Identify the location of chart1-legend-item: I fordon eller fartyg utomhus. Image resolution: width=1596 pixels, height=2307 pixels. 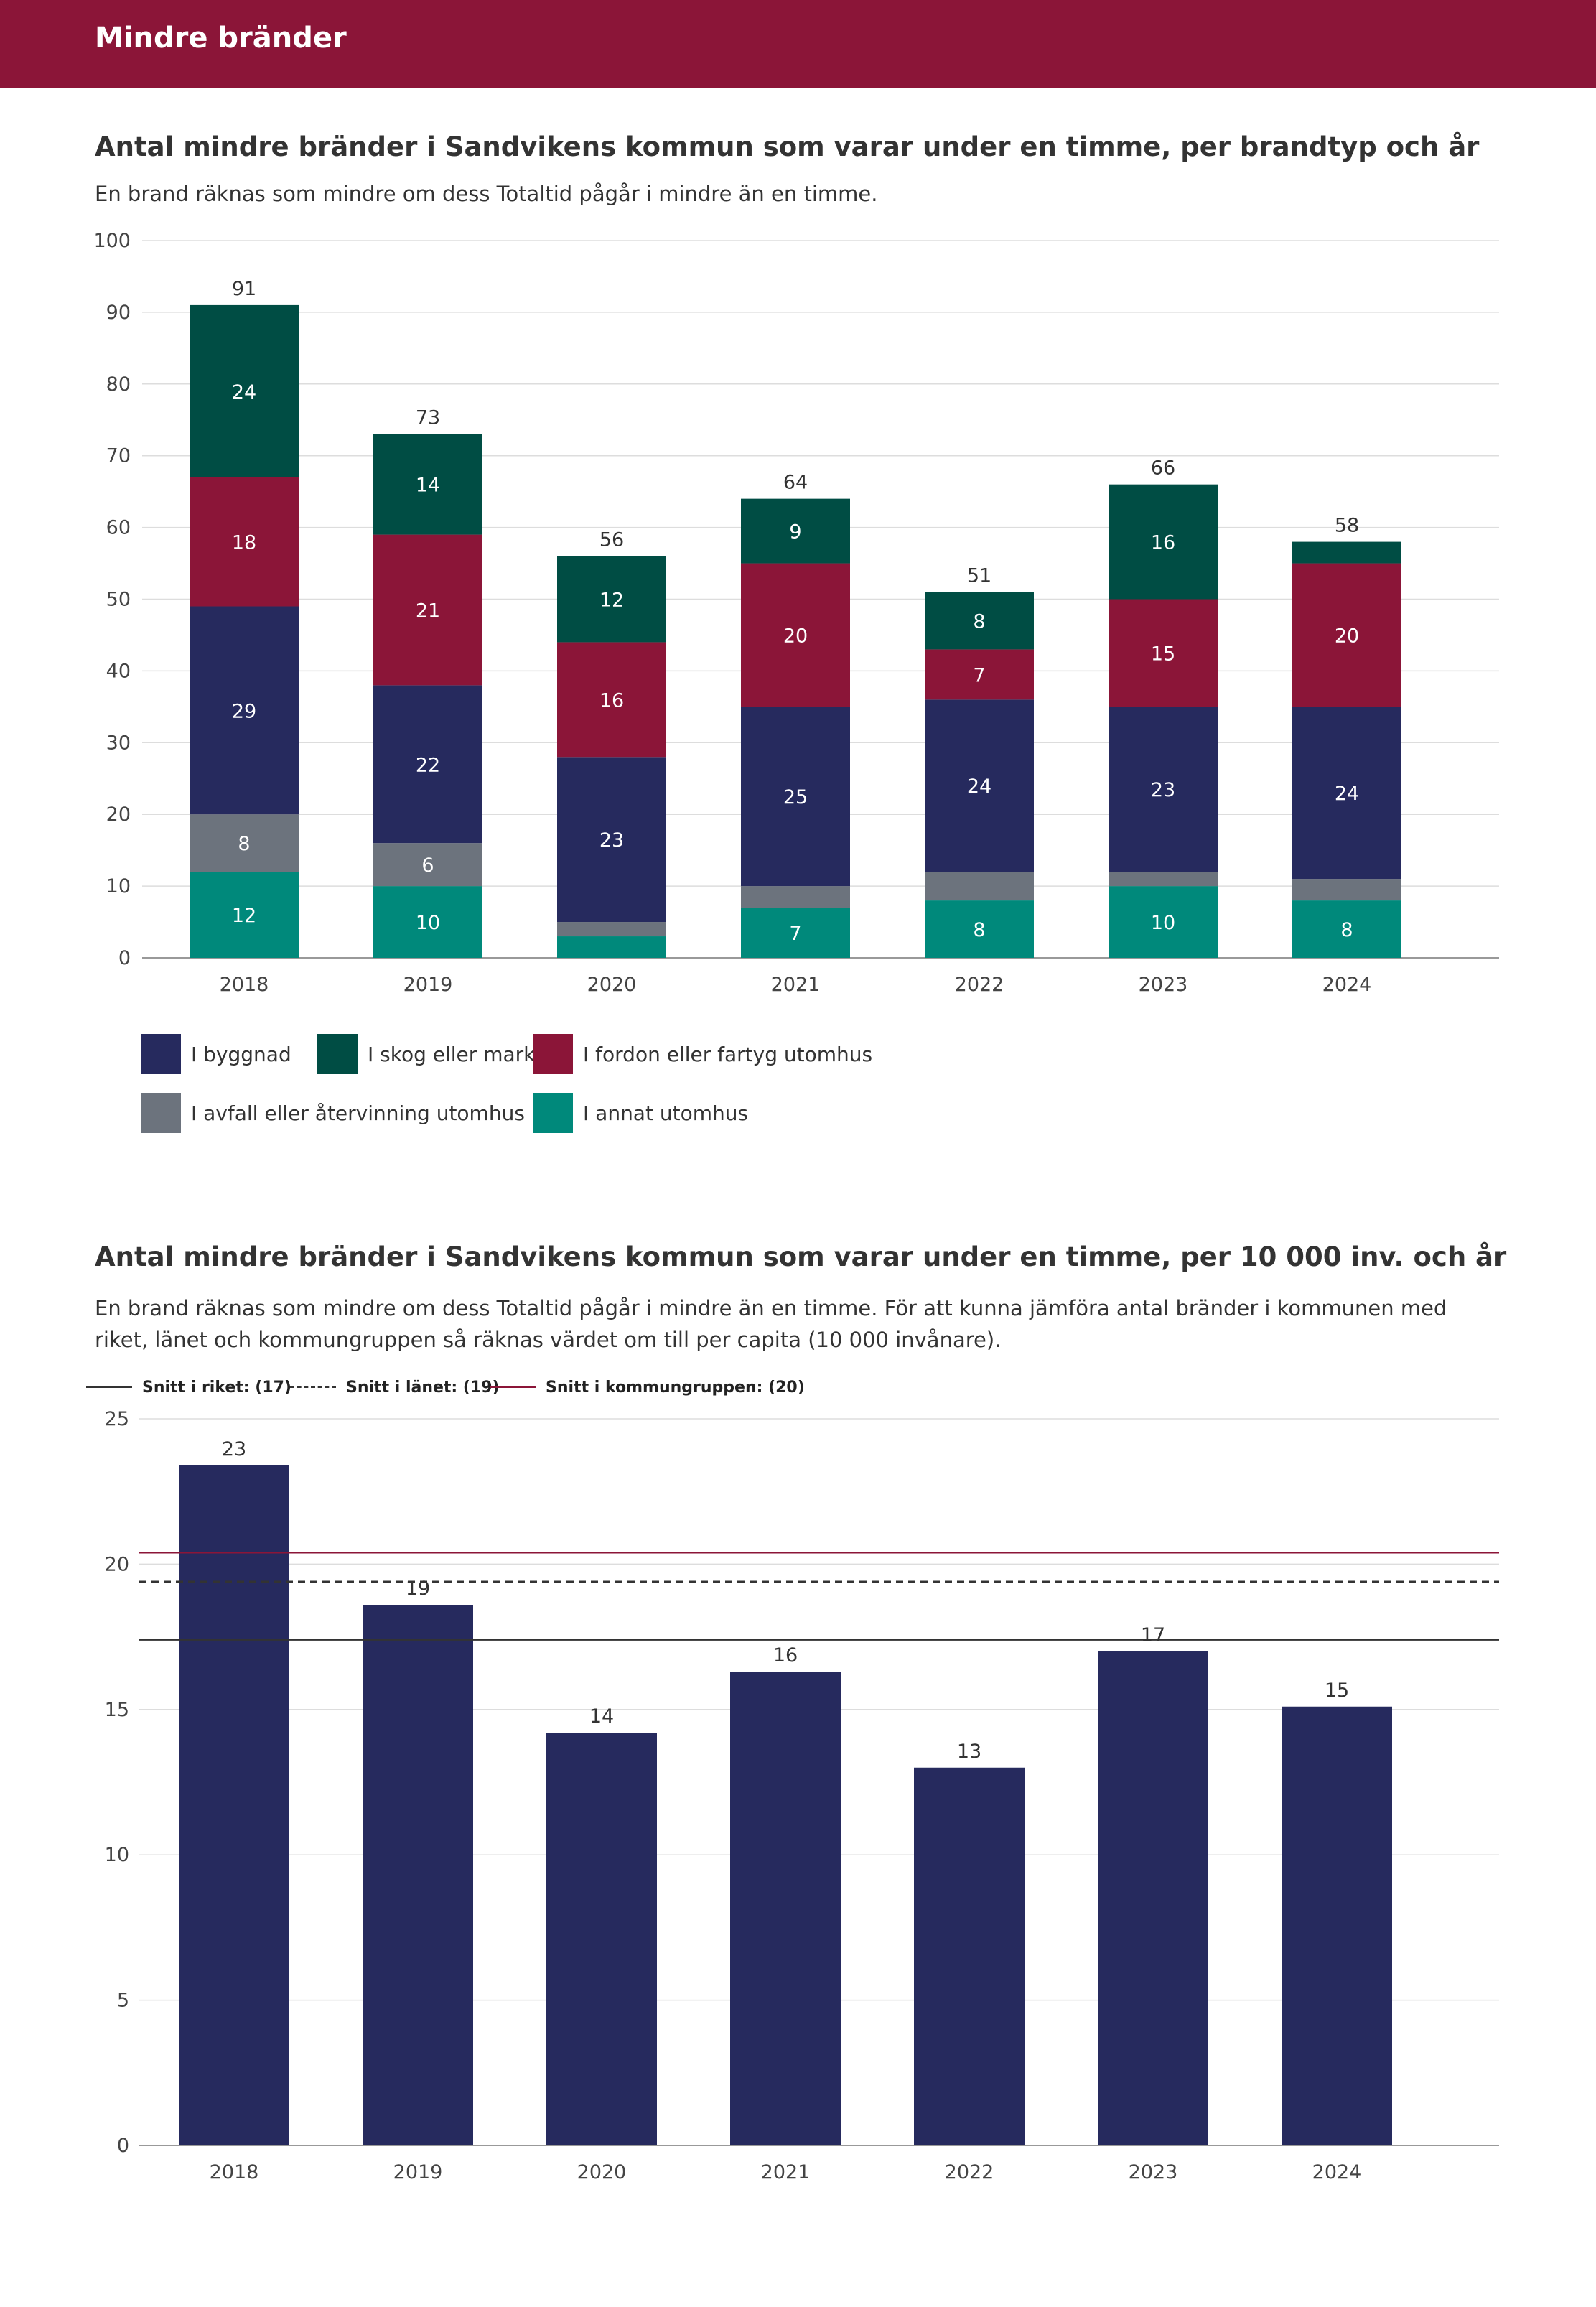
(702, 1054).